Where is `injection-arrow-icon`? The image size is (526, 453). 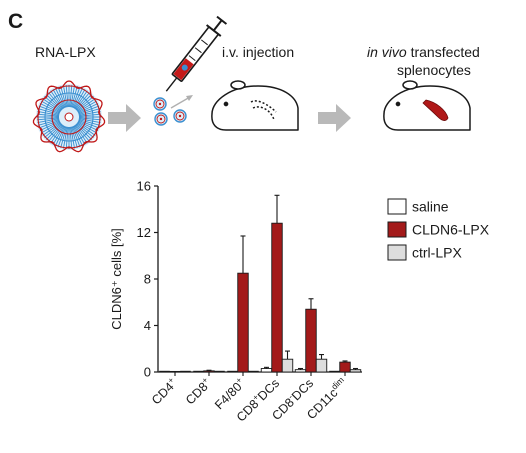 injection-arrow-icon is located at coordinates (180, 102).